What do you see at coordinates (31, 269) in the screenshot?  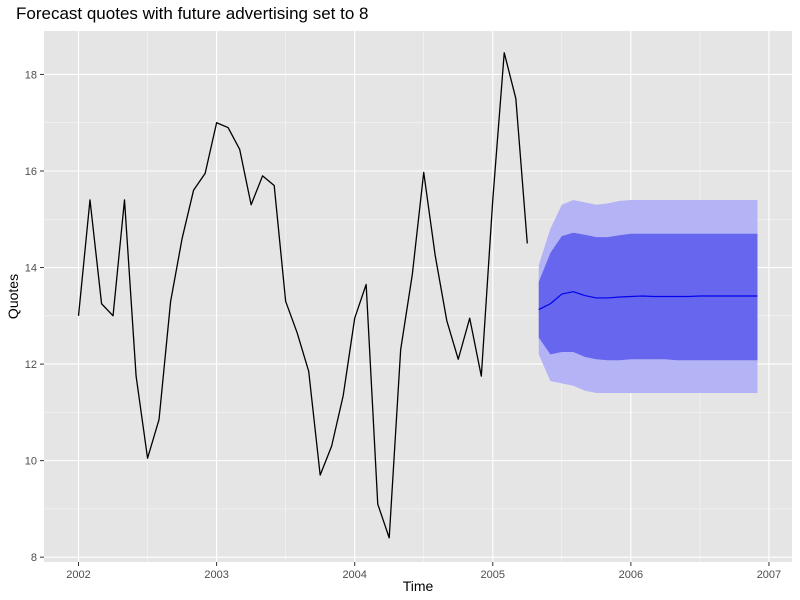 I see `y-tick-label: 14` at bounding box center [31, 269].